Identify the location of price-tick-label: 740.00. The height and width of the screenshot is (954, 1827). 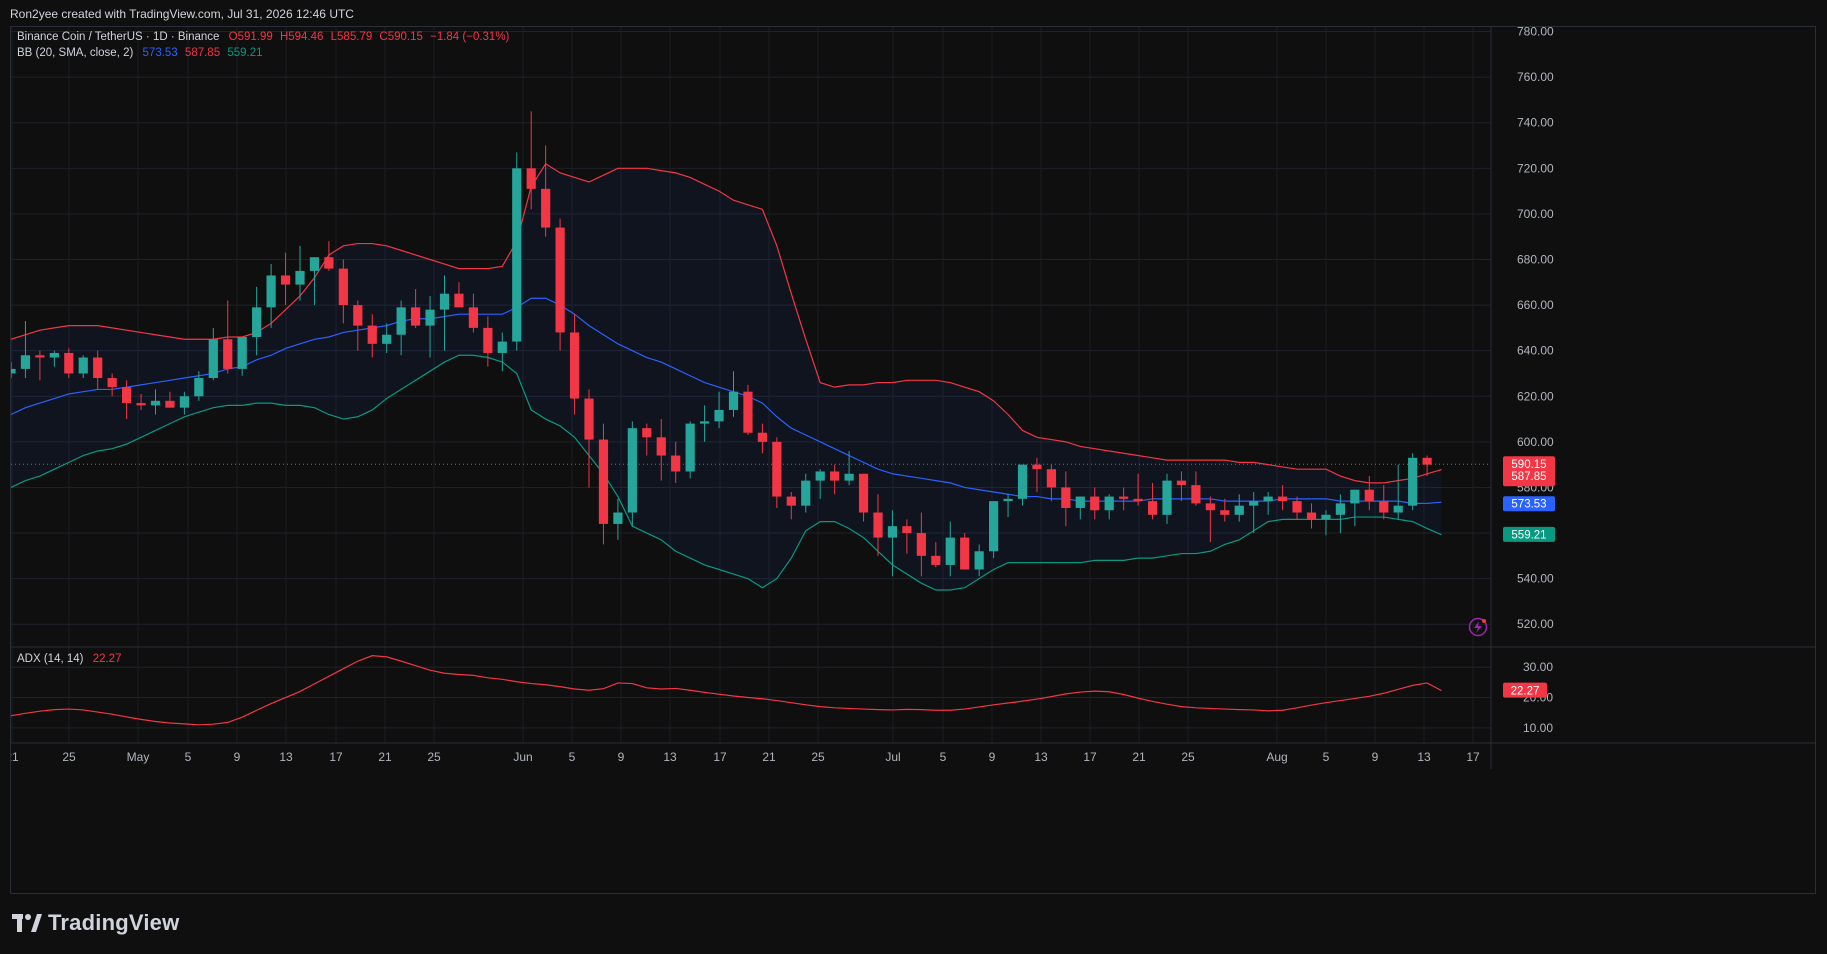
(1535, 123).